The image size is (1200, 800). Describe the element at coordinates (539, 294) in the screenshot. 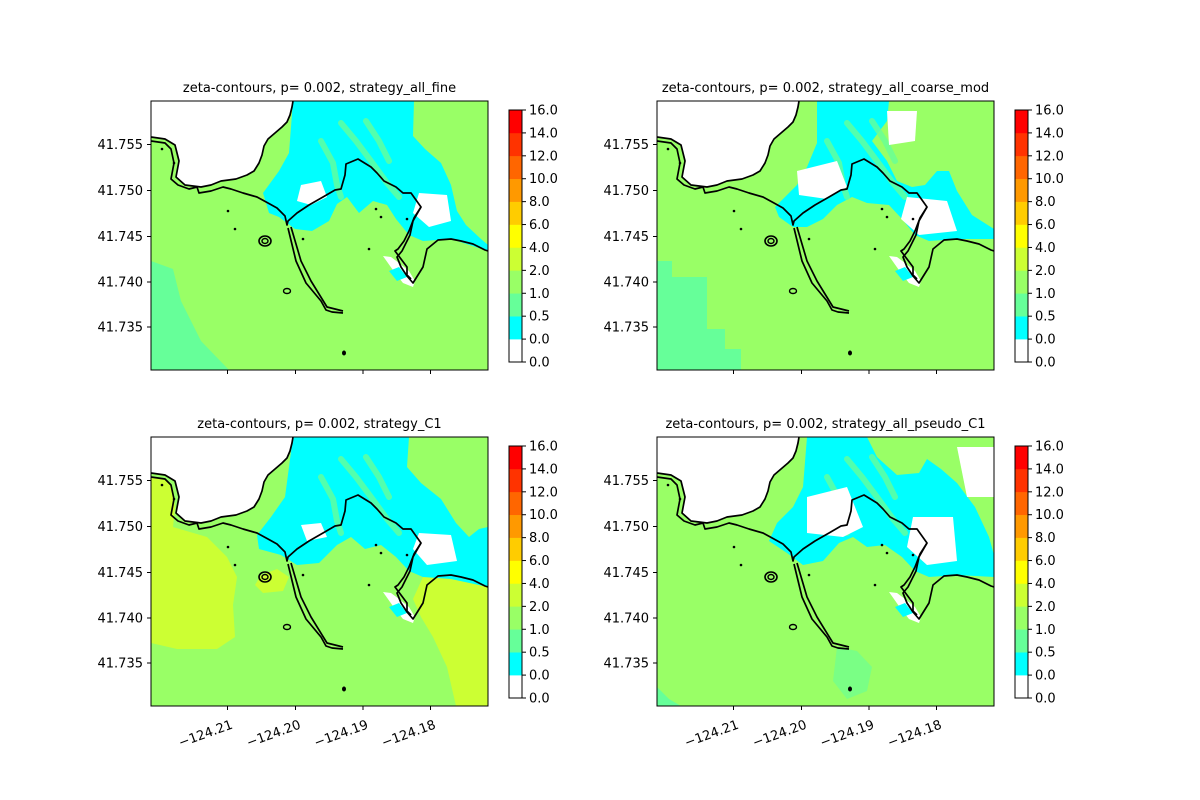

I see `colorbar-tick-label: 1.0` at that location.